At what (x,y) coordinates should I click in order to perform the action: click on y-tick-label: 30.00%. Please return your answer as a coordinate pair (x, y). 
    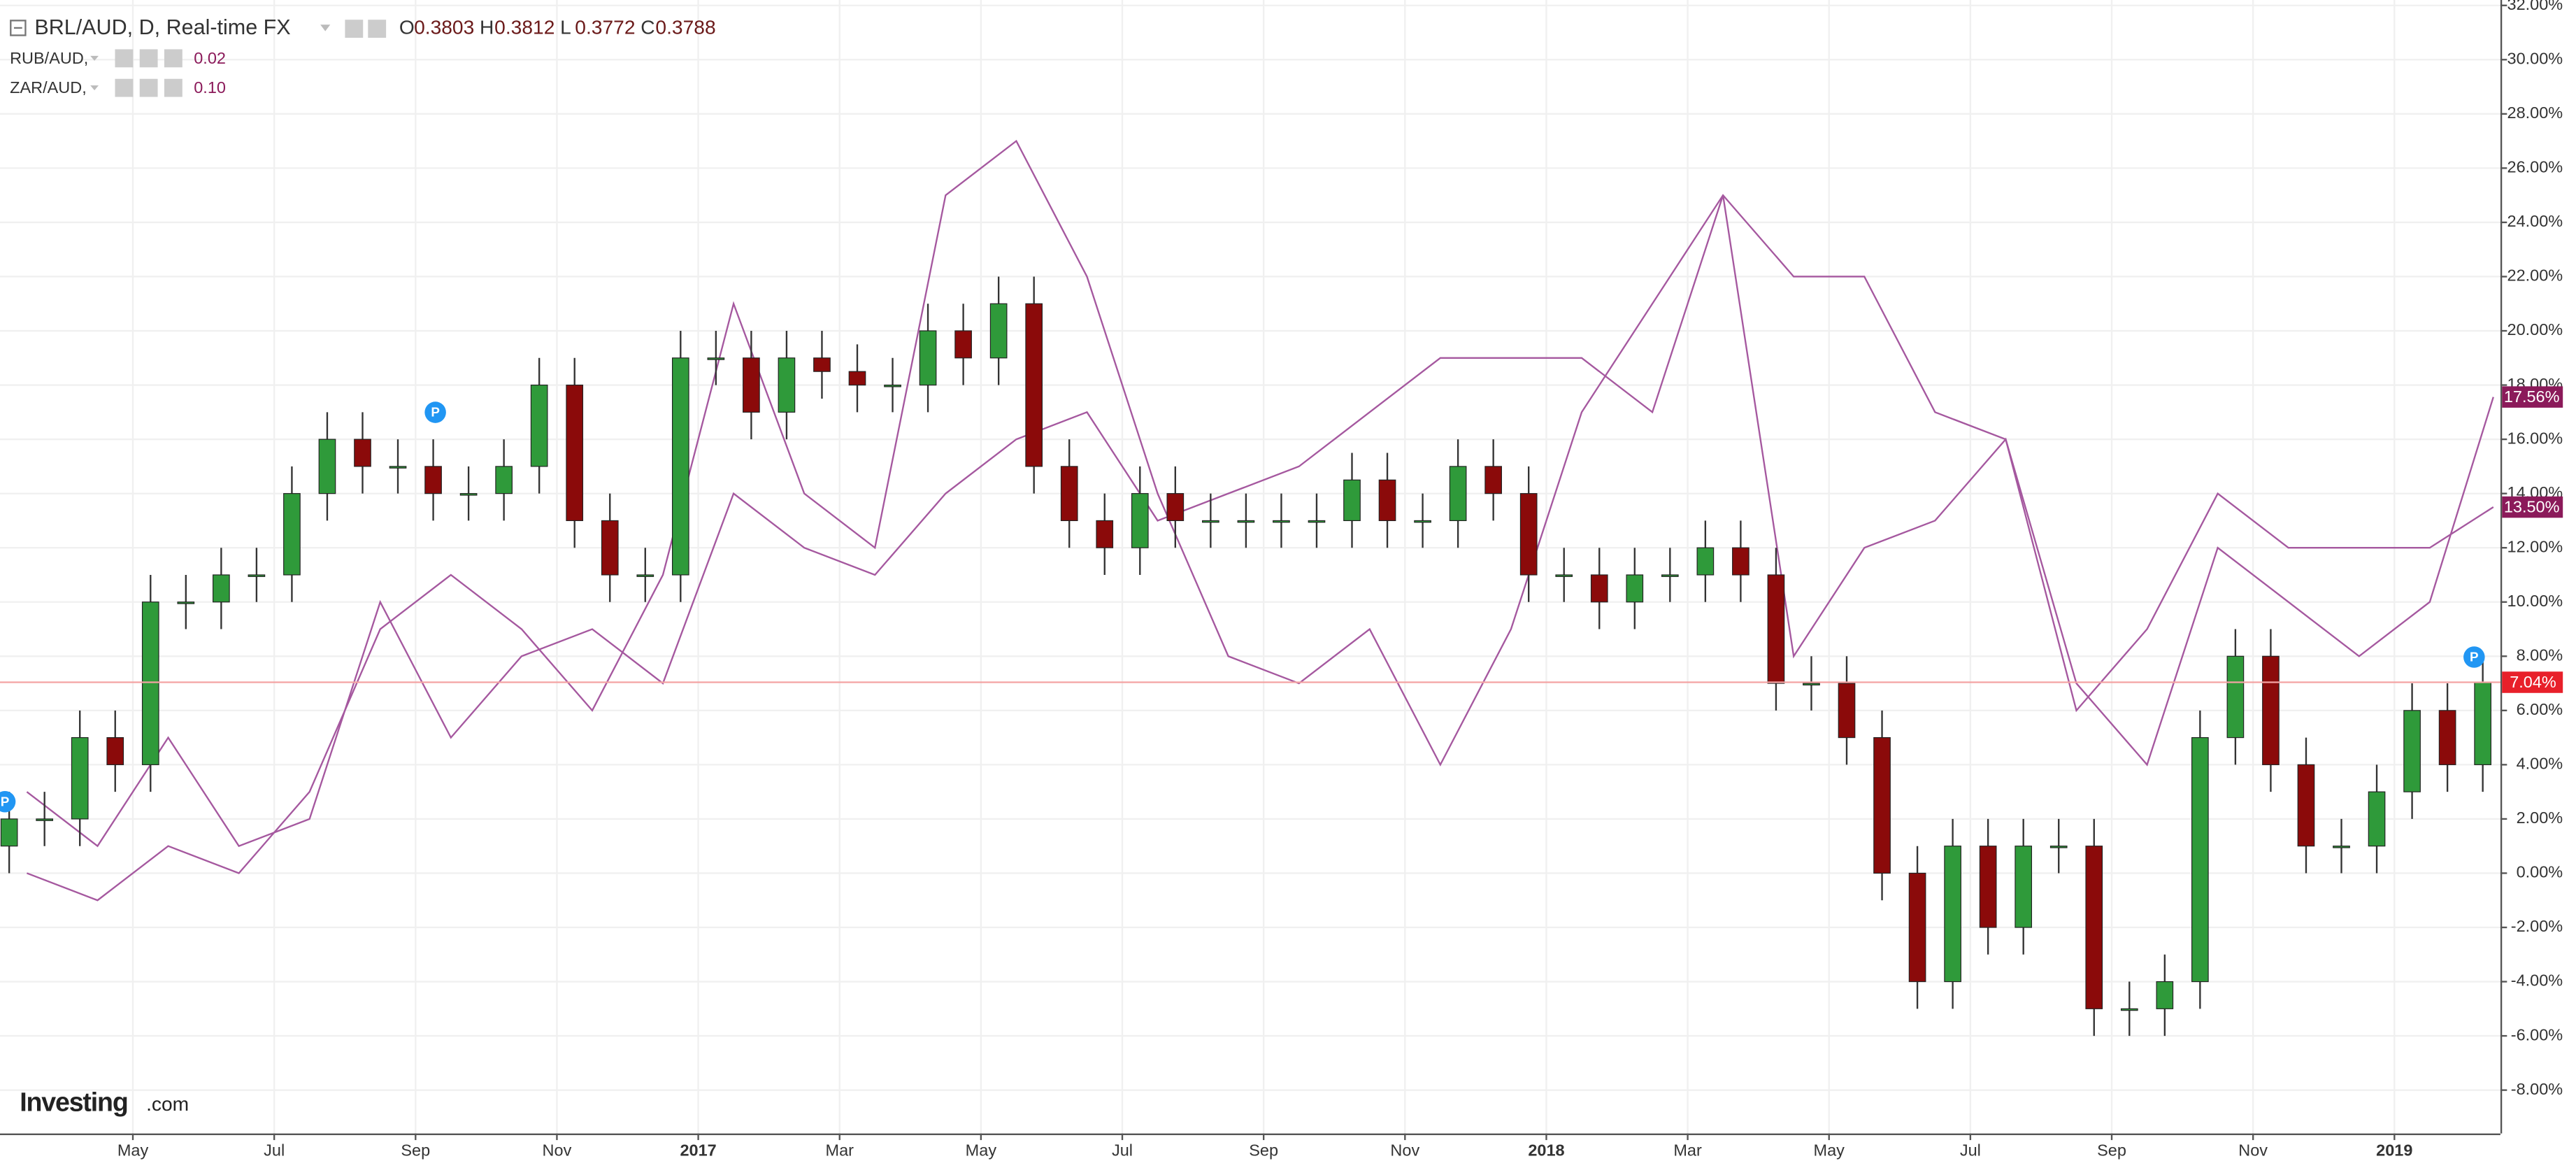
    Looking at the image, I should click on (2535, 59).